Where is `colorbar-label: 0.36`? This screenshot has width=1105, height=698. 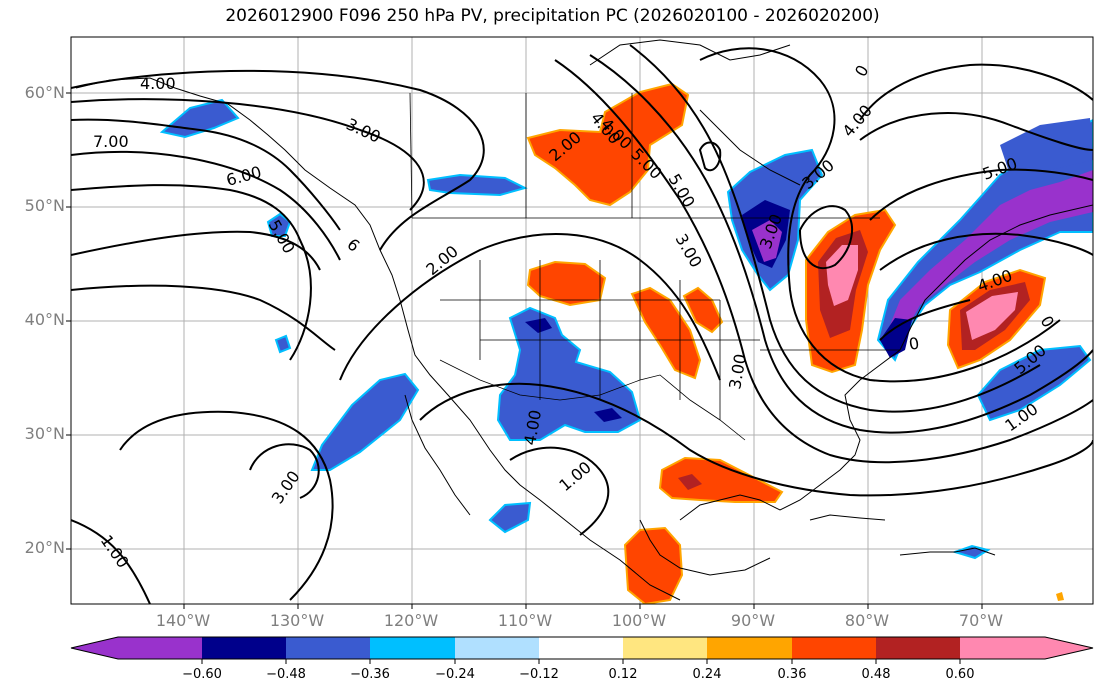 colorbar-label: 0.36 is located at coordinates (792, 674).